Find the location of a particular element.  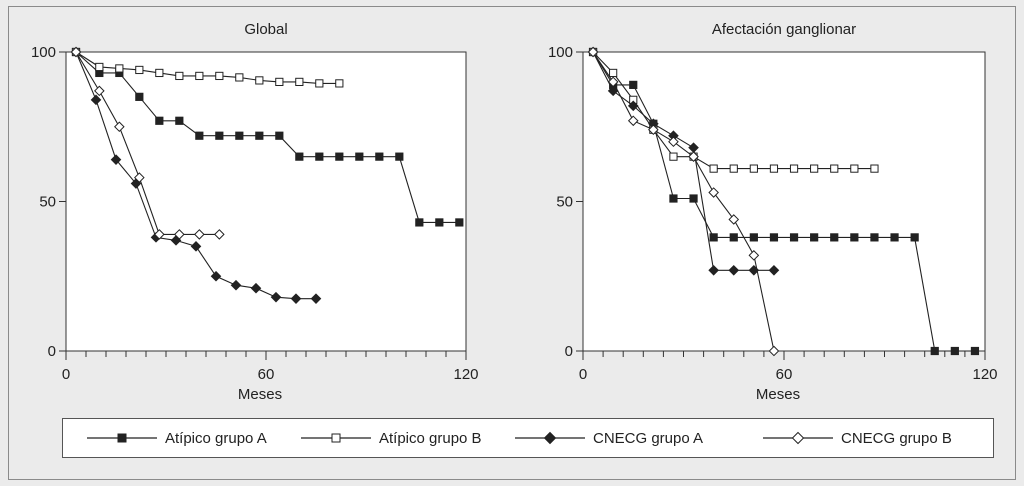

legend-label: CNECG grupo B is located at coordinates (896, 438).